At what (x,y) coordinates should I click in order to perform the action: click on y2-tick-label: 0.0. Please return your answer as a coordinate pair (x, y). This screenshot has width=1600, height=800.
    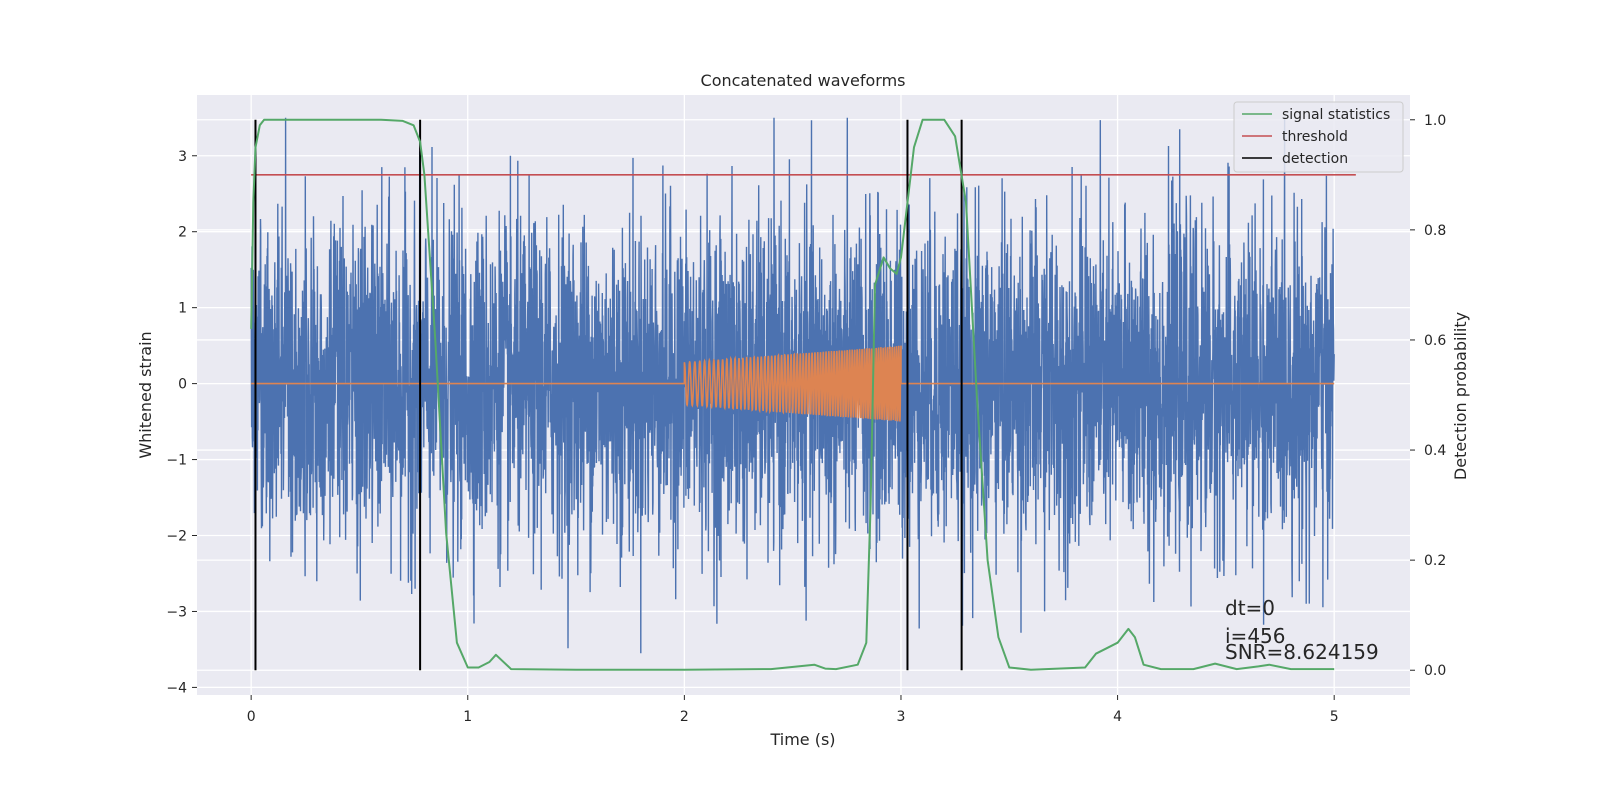
    Looking at the image, I should click on (1435, 671).